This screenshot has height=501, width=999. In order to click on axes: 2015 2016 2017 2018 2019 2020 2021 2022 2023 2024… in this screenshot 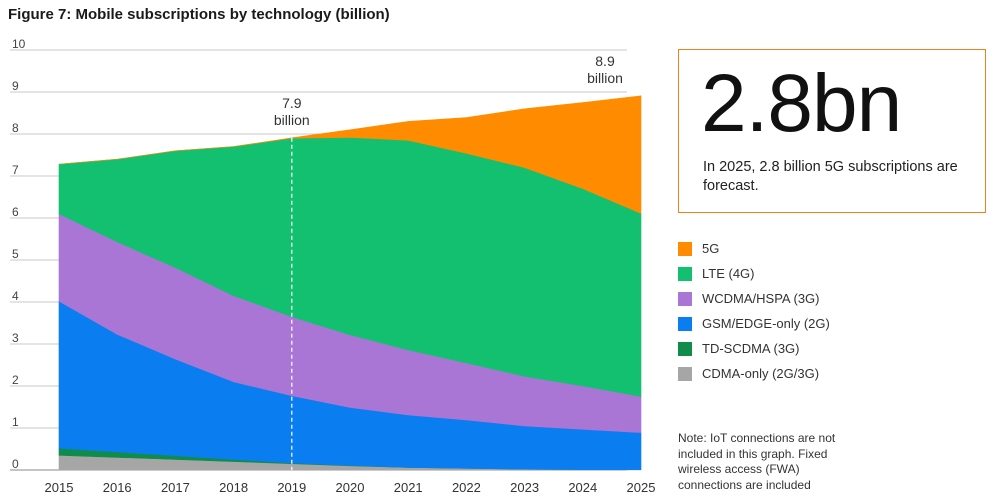, I will do `click(350, 487)`.